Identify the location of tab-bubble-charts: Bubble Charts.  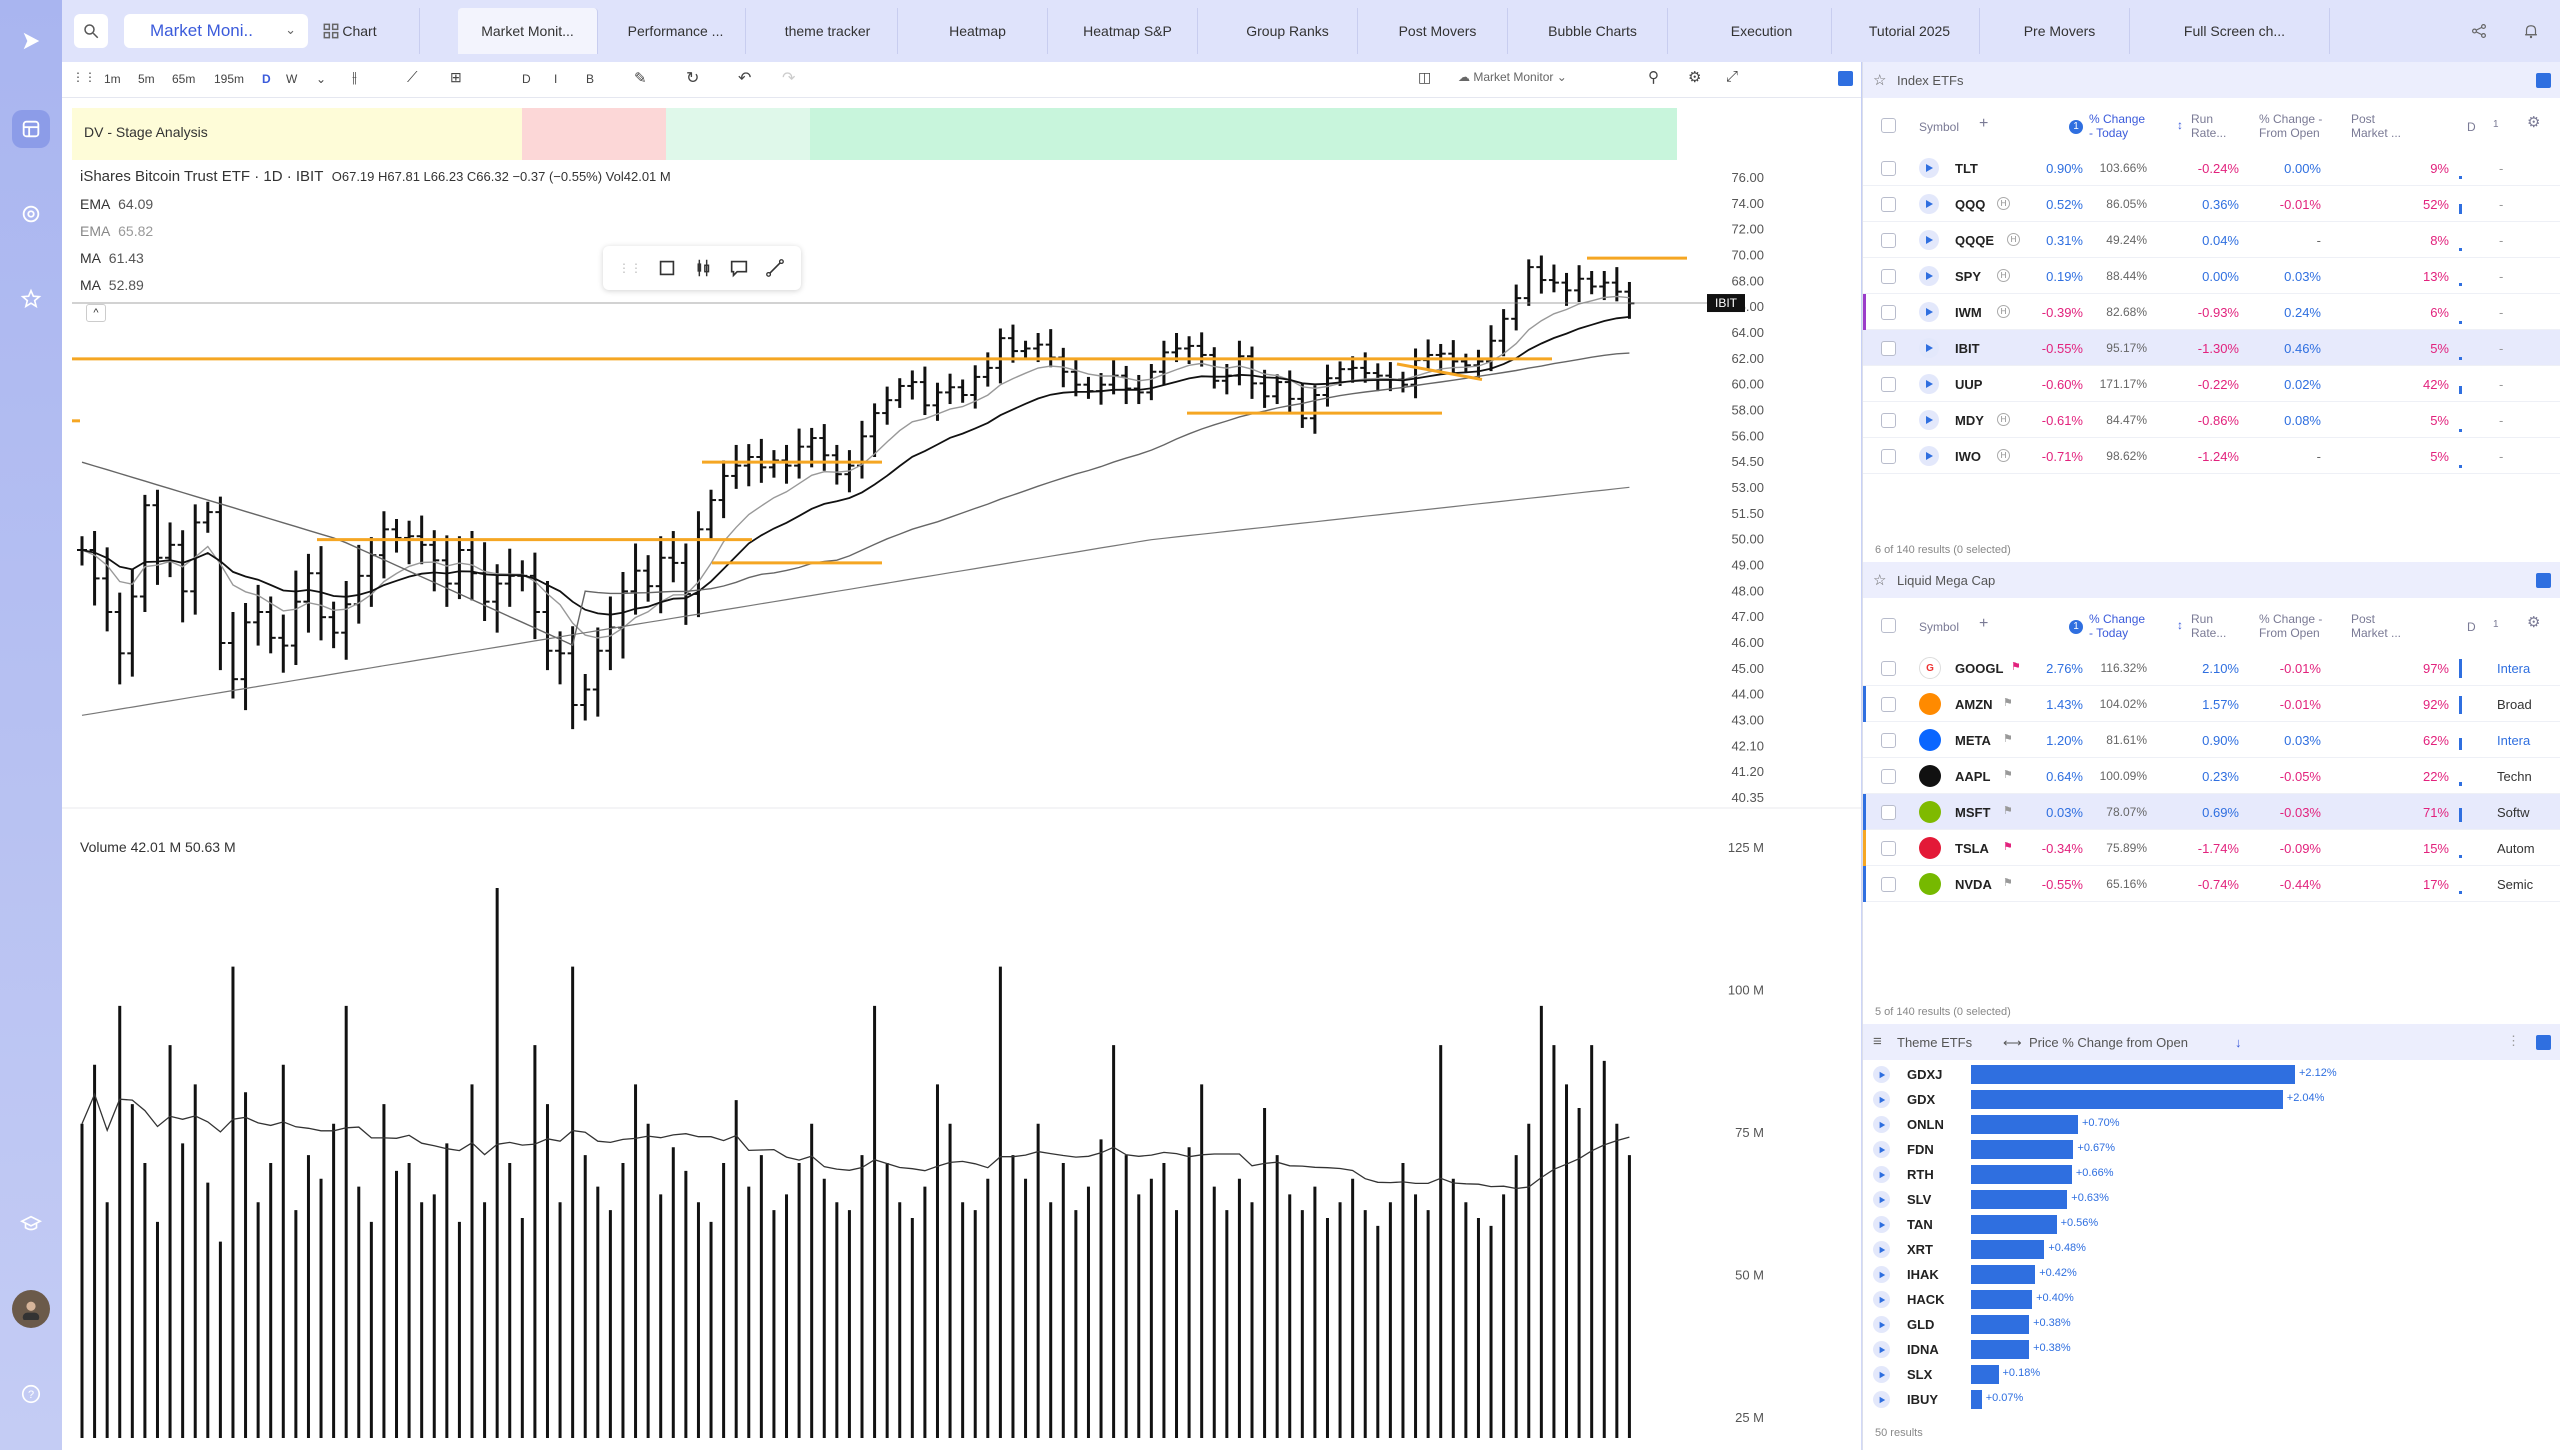
(1593, 31).